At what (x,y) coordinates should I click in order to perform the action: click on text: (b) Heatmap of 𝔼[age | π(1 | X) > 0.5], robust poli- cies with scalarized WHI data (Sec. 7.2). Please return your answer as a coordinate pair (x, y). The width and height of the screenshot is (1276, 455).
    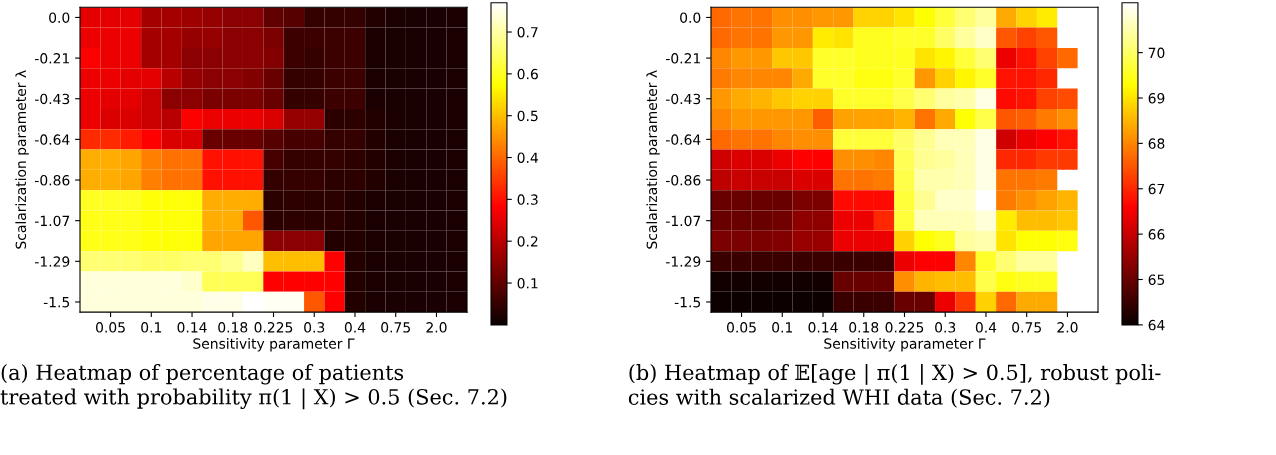
    Looking at the image, I should click on (894, 386).